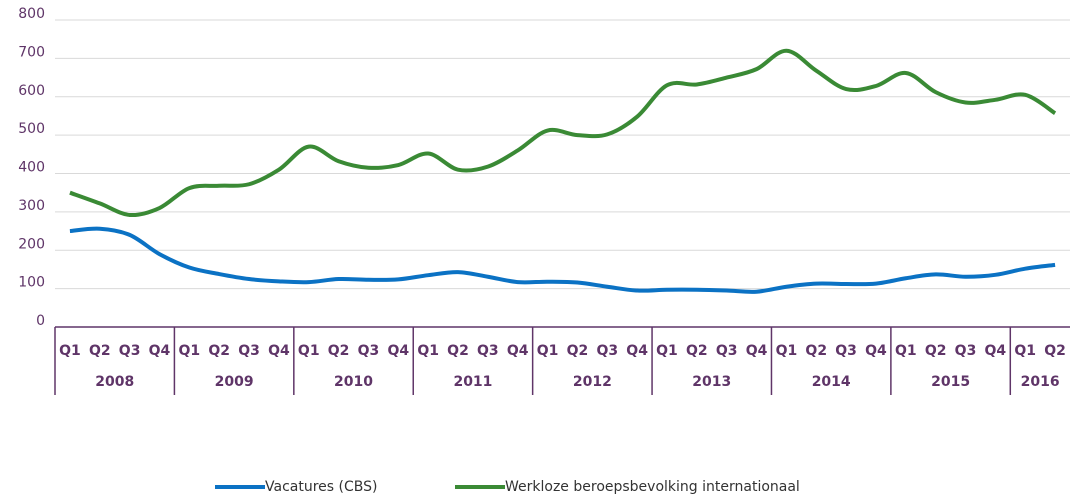 Image resolution: width=1070 pixels, height=495 pixels. I want to click on x-group-label: 2015, so click(950, 382).